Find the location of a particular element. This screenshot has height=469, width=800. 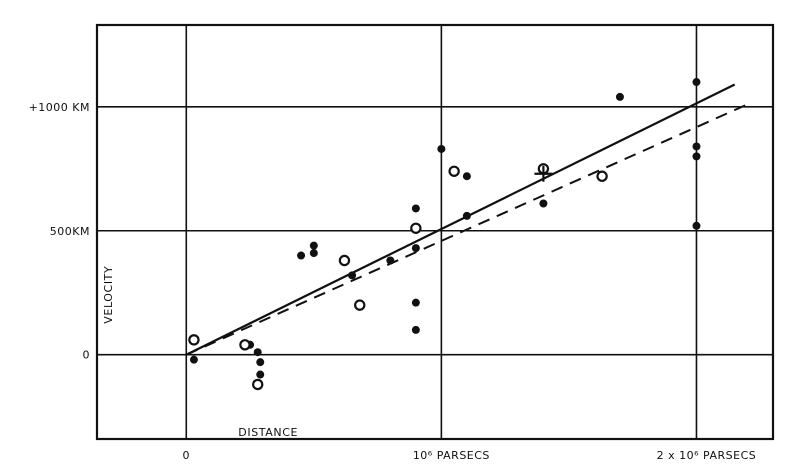

x-tick-label: 10⁶ PARSECS is located at coordinates (451, 455).